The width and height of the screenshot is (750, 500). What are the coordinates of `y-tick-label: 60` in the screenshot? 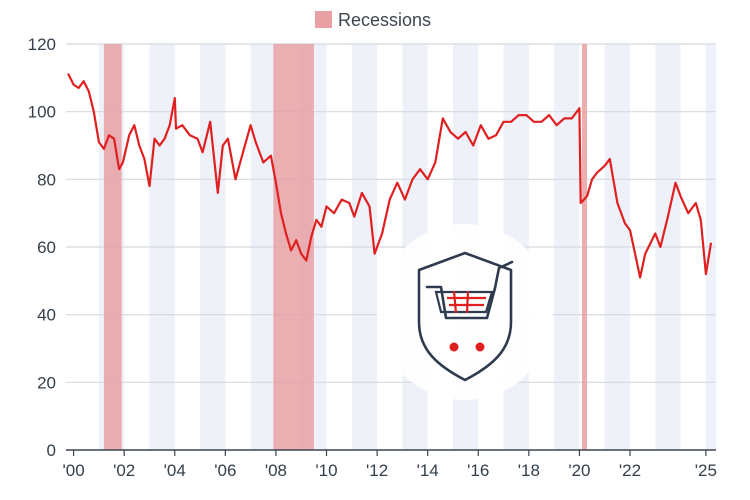 It's located at (46, 247).